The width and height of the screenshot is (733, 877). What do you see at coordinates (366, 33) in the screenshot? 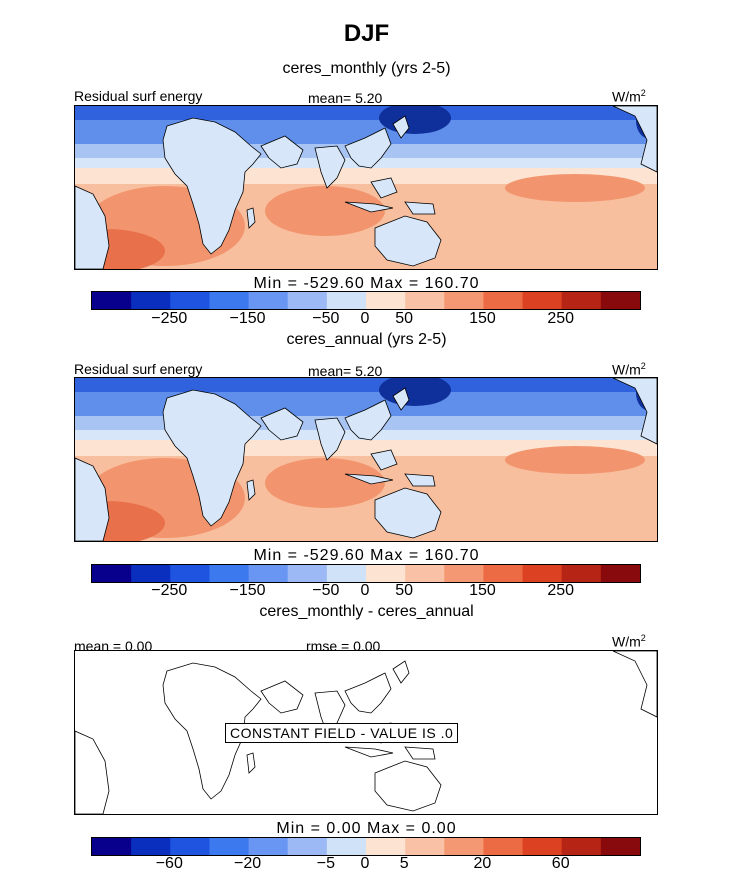
I see `figure-title: DJF` at bounding box center [366, 33].